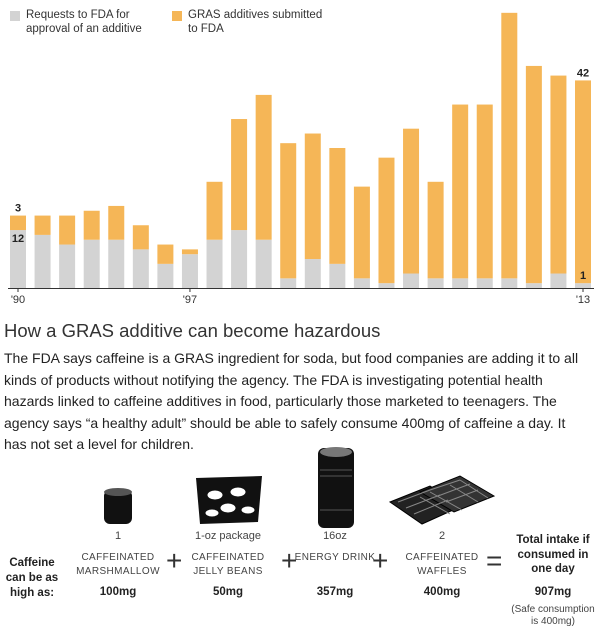  Describe the element at coordinates (335, 557) in the screenshot. I see `item-name: ENERGY DRINK` at that location.